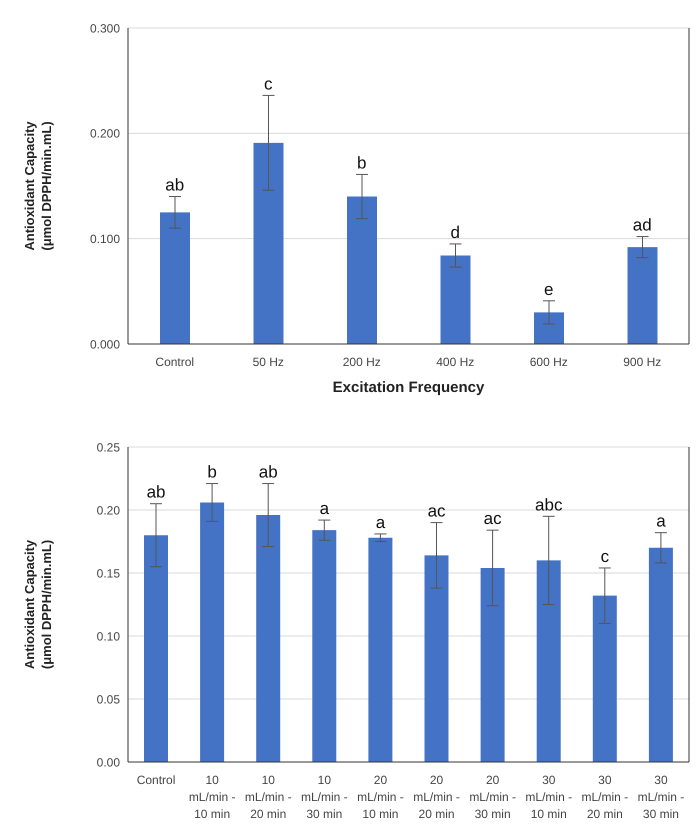  I want to click on y-tick-label: 0.15, so click(108, 573).